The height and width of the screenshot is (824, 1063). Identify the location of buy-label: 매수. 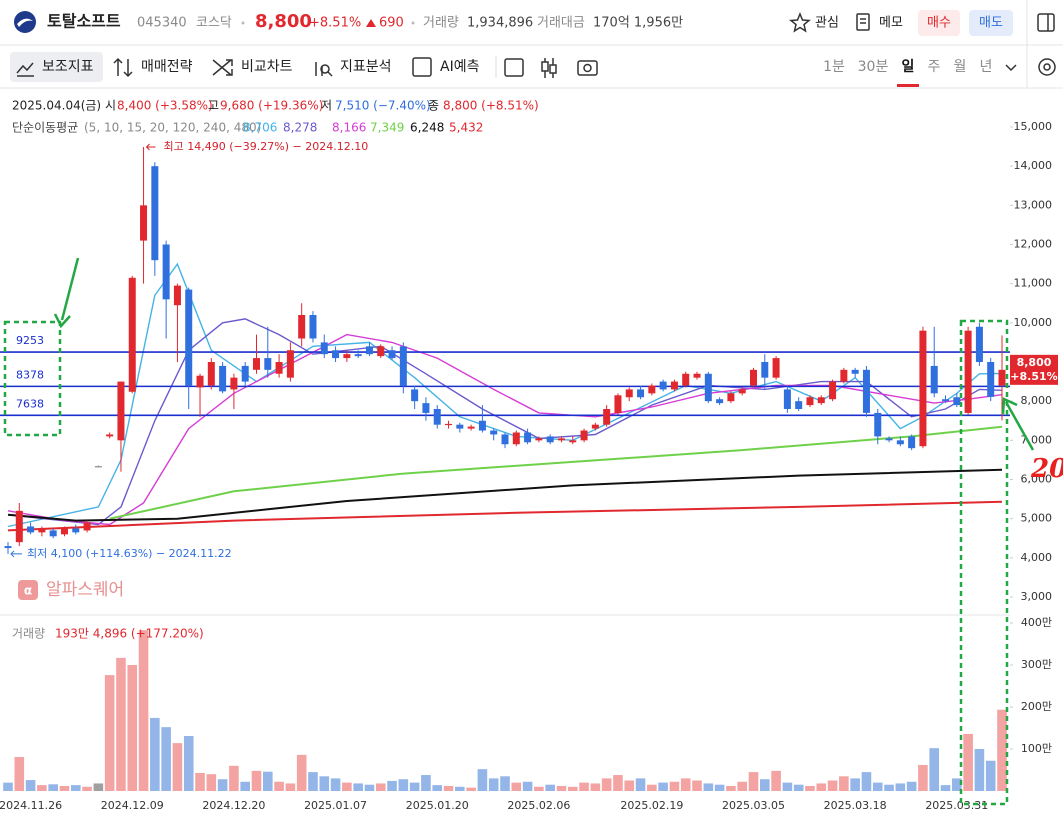
(939, 23).